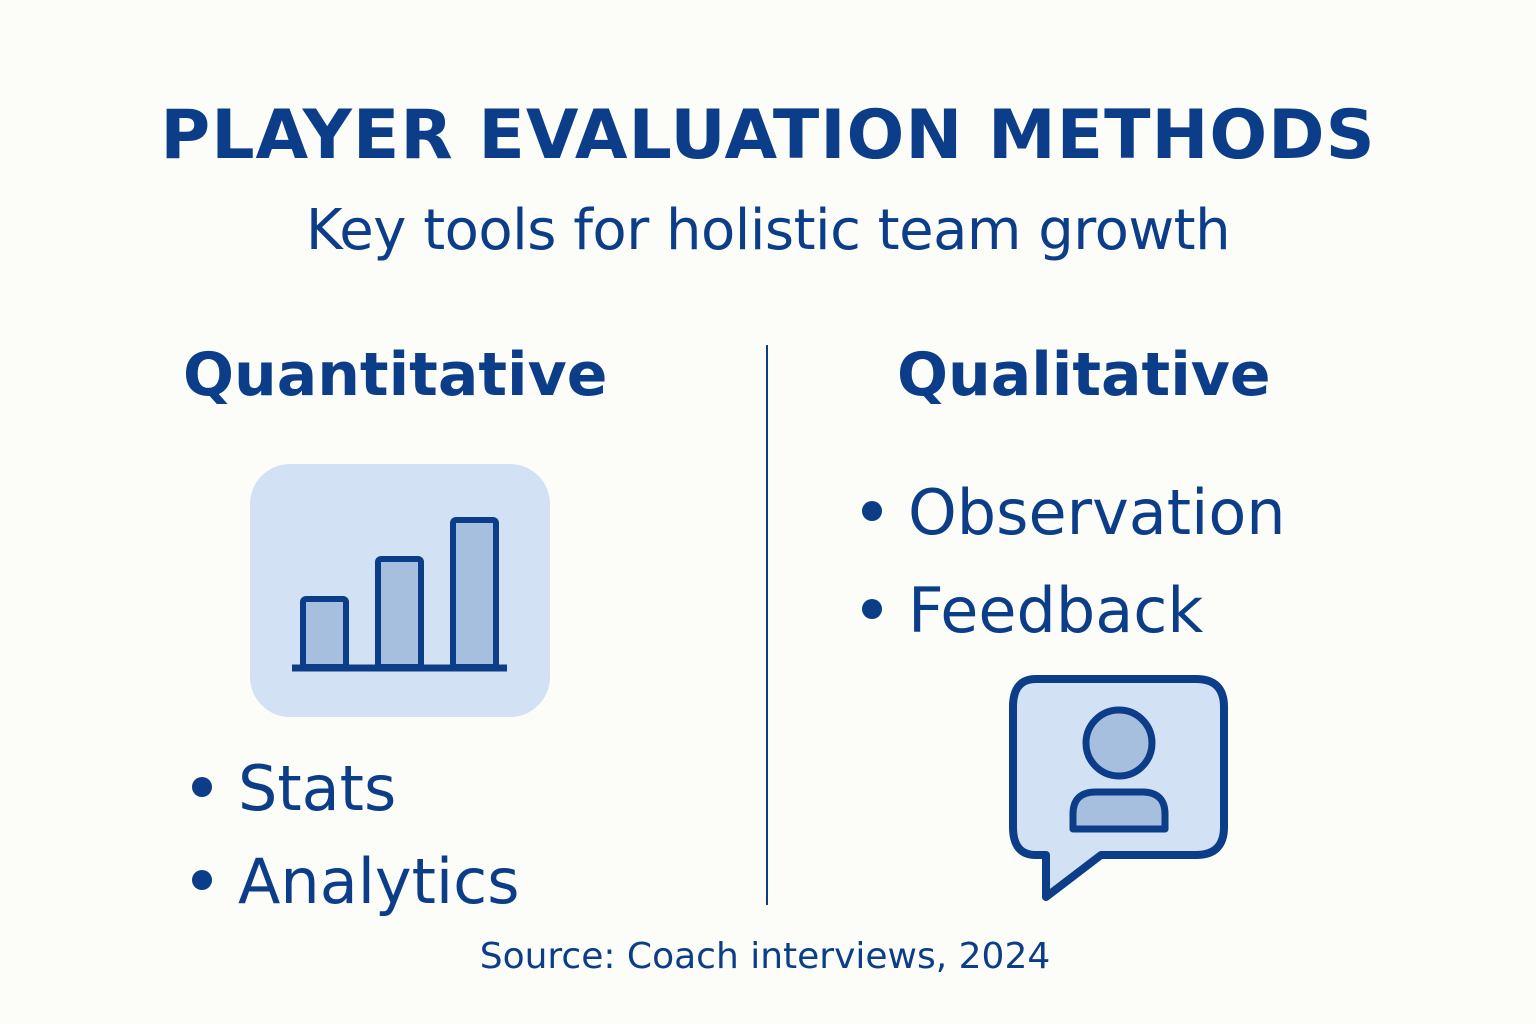 The height and width of the screenshot is (1024, 1536). I want to click on list-item-label: Feedback, so click(1056, 610).